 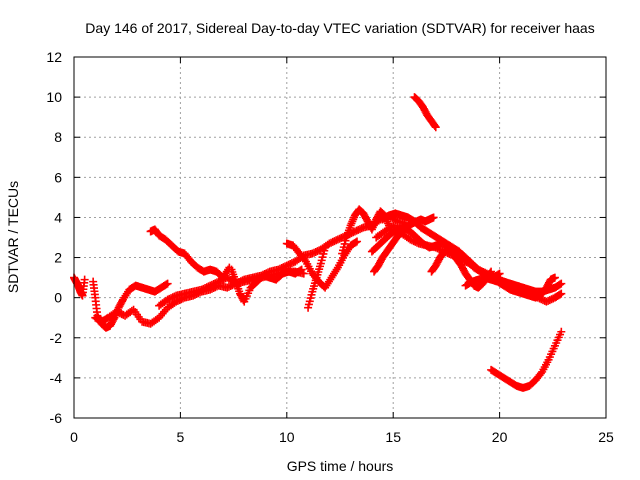 I want to click on series-arc-a, so click(x=79, y=286).